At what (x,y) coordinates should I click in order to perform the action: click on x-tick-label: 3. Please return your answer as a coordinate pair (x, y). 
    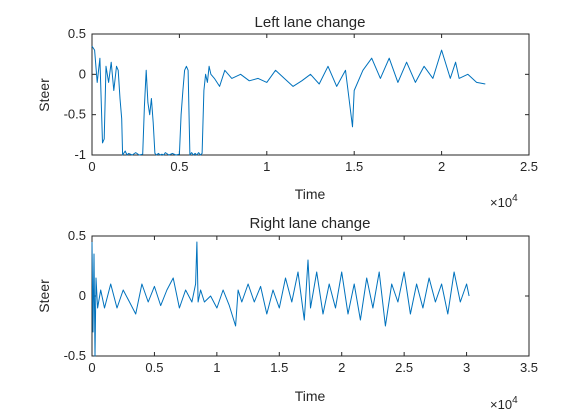
    Looking at the image, I should click on (466, 367).